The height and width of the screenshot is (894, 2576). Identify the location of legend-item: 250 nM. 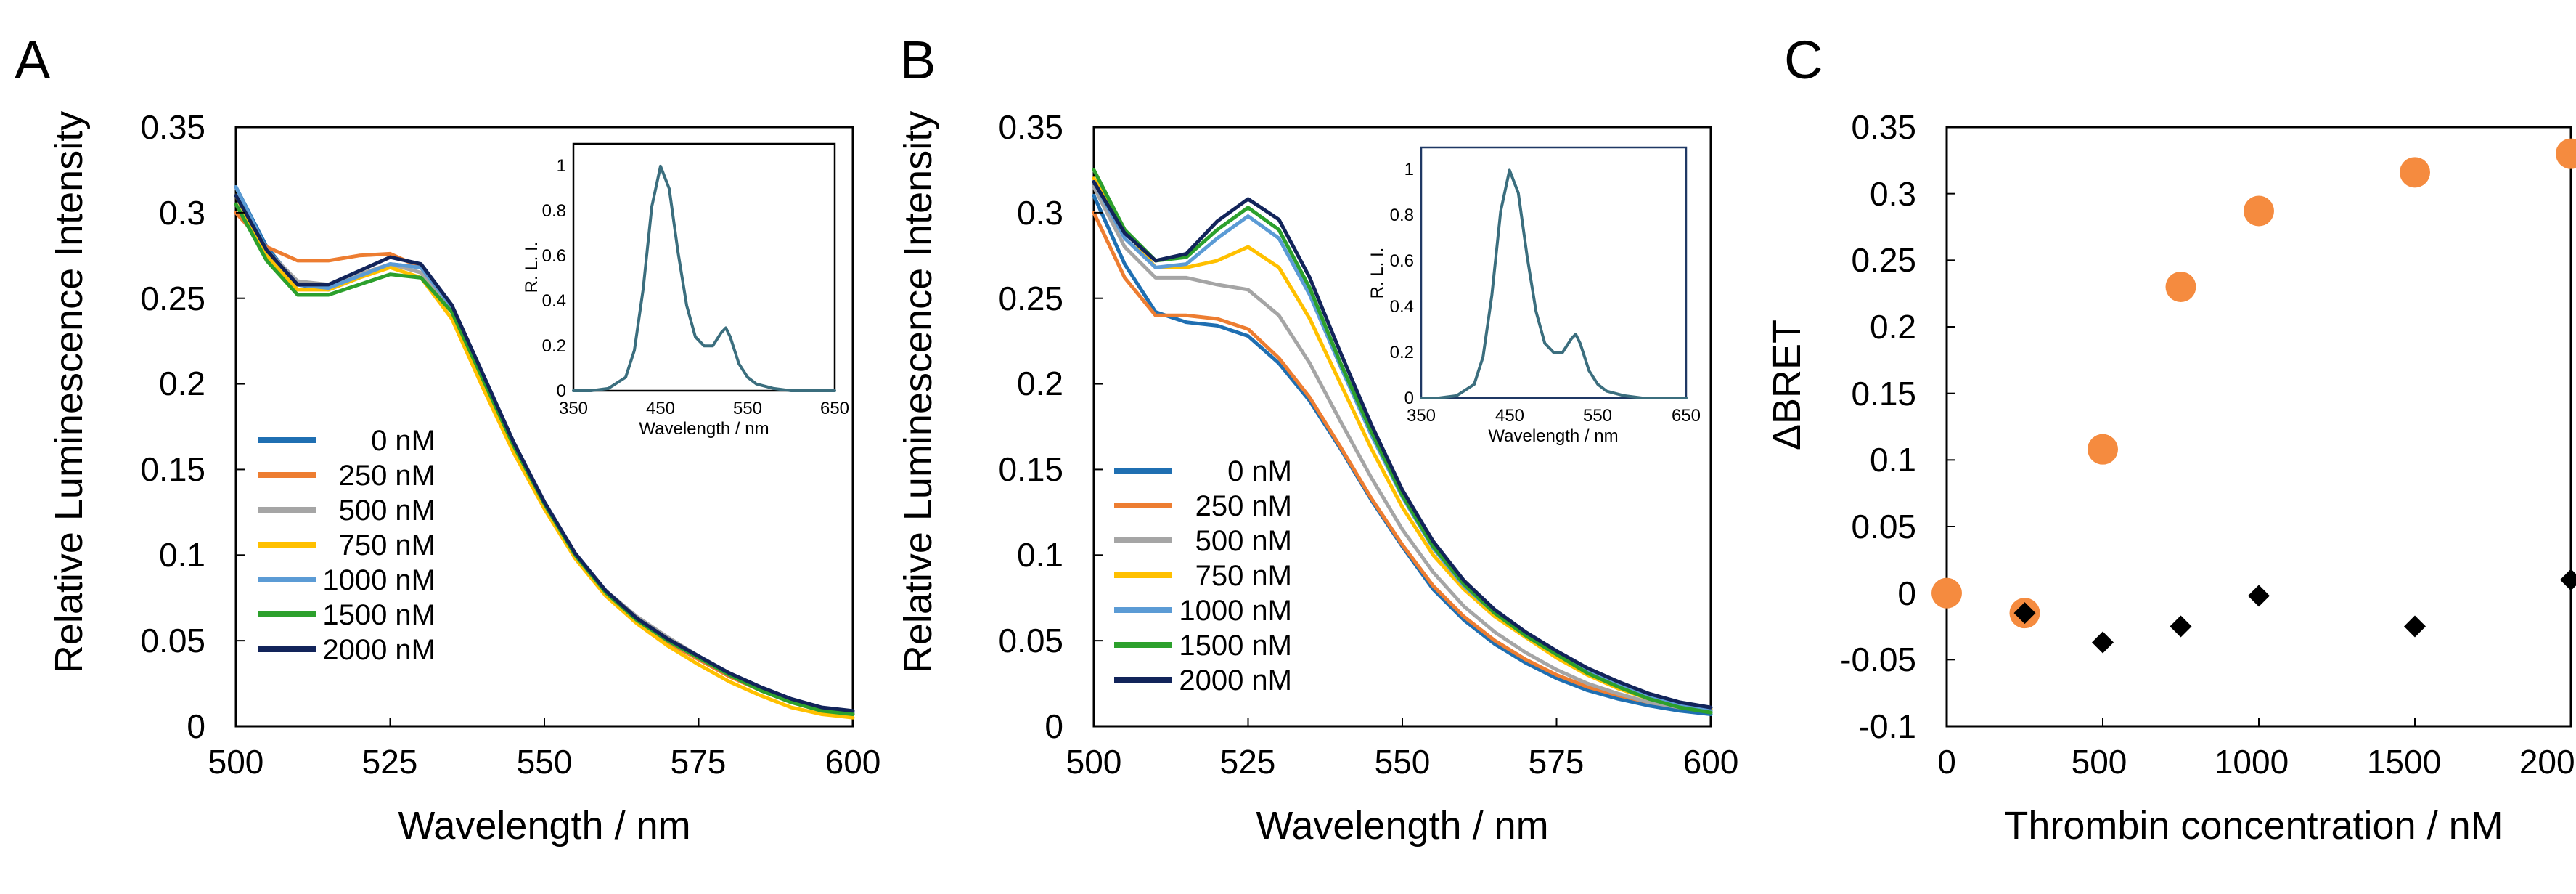
(347, 476).